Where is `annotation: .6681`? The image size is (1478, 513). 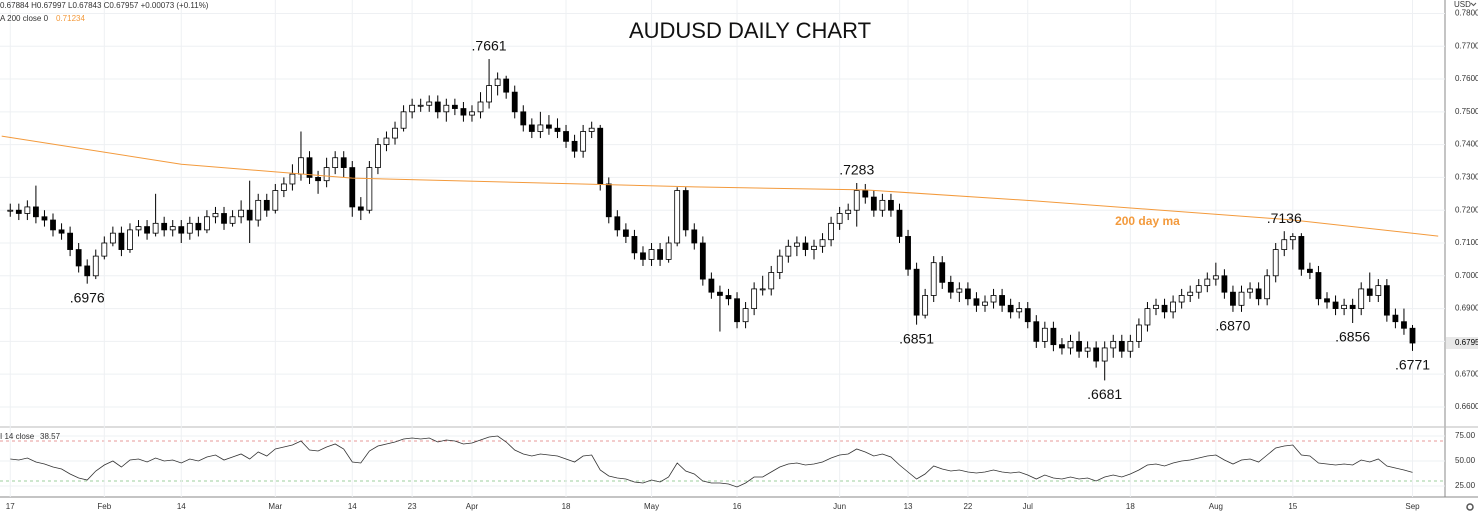
annotation: .6681 is located at coordinates (1104, 394).